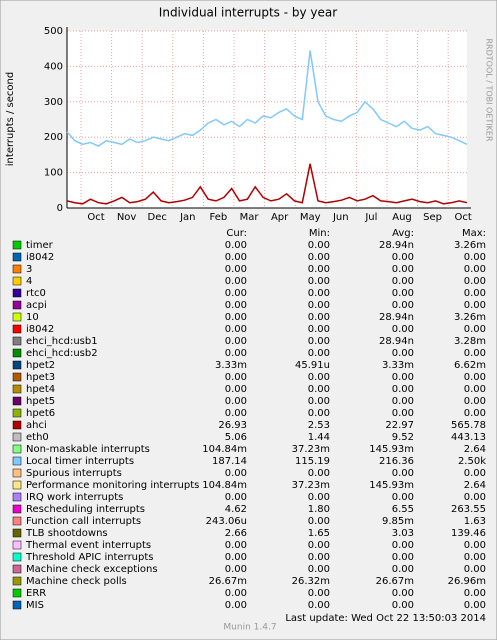  Describe the element at coordinates (36, 293) in the screenshot. I see `legend-label: rtc0` at that location.